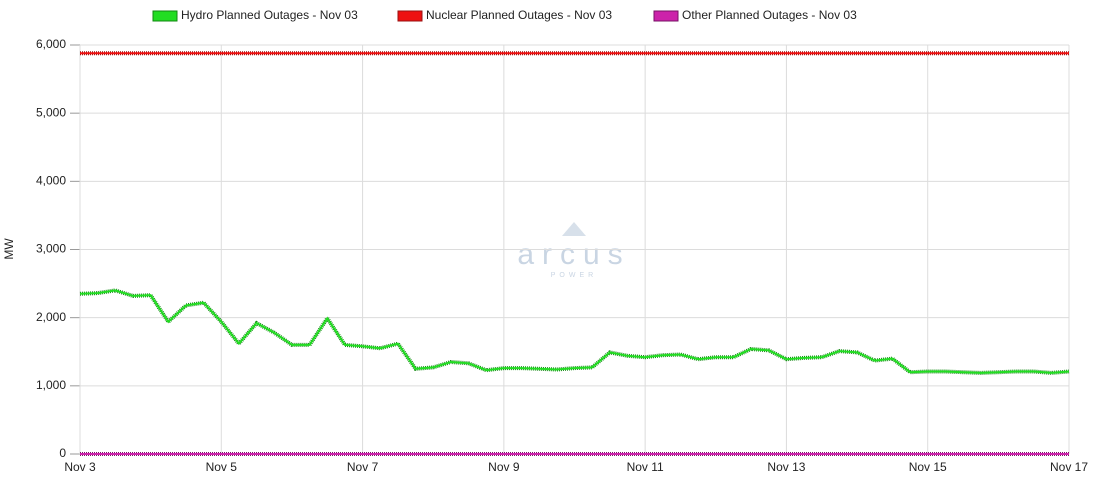  What do you see at coordinates (573, 254) in the screenshot?
I see `watermark-brand: arcus` at bounding box center [573, 254].